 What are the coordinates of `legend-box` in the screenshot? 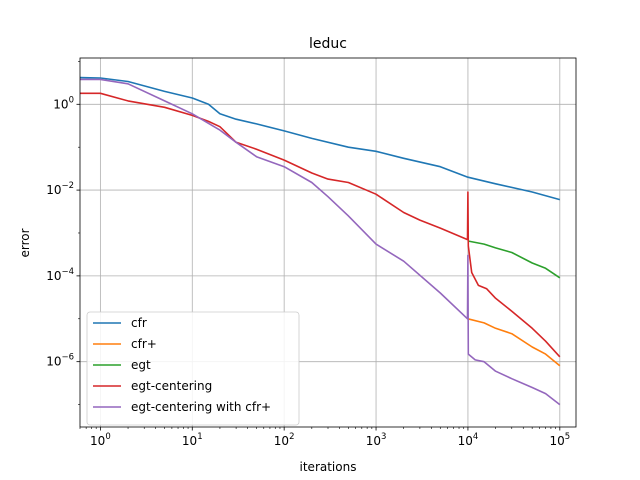 It's located at (193, 368).